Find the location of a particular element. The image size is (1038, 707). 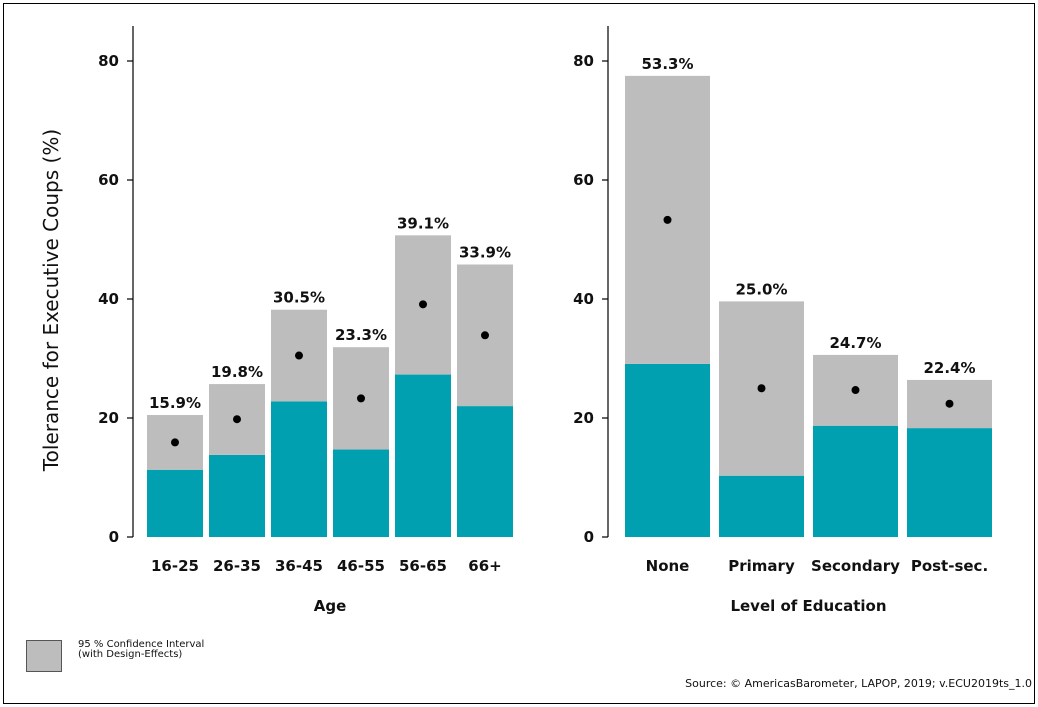

category-label-1-0: None is located at coordinates (668, 566).